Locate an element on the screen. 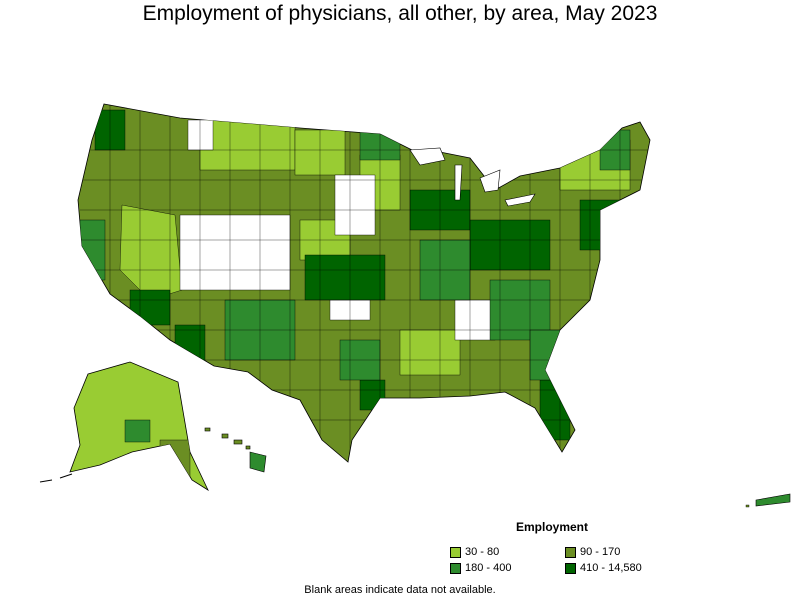 The image size is (800, 600). legend-item-410-14580: 410 - 14,580 is located at coordinates (603, 568).